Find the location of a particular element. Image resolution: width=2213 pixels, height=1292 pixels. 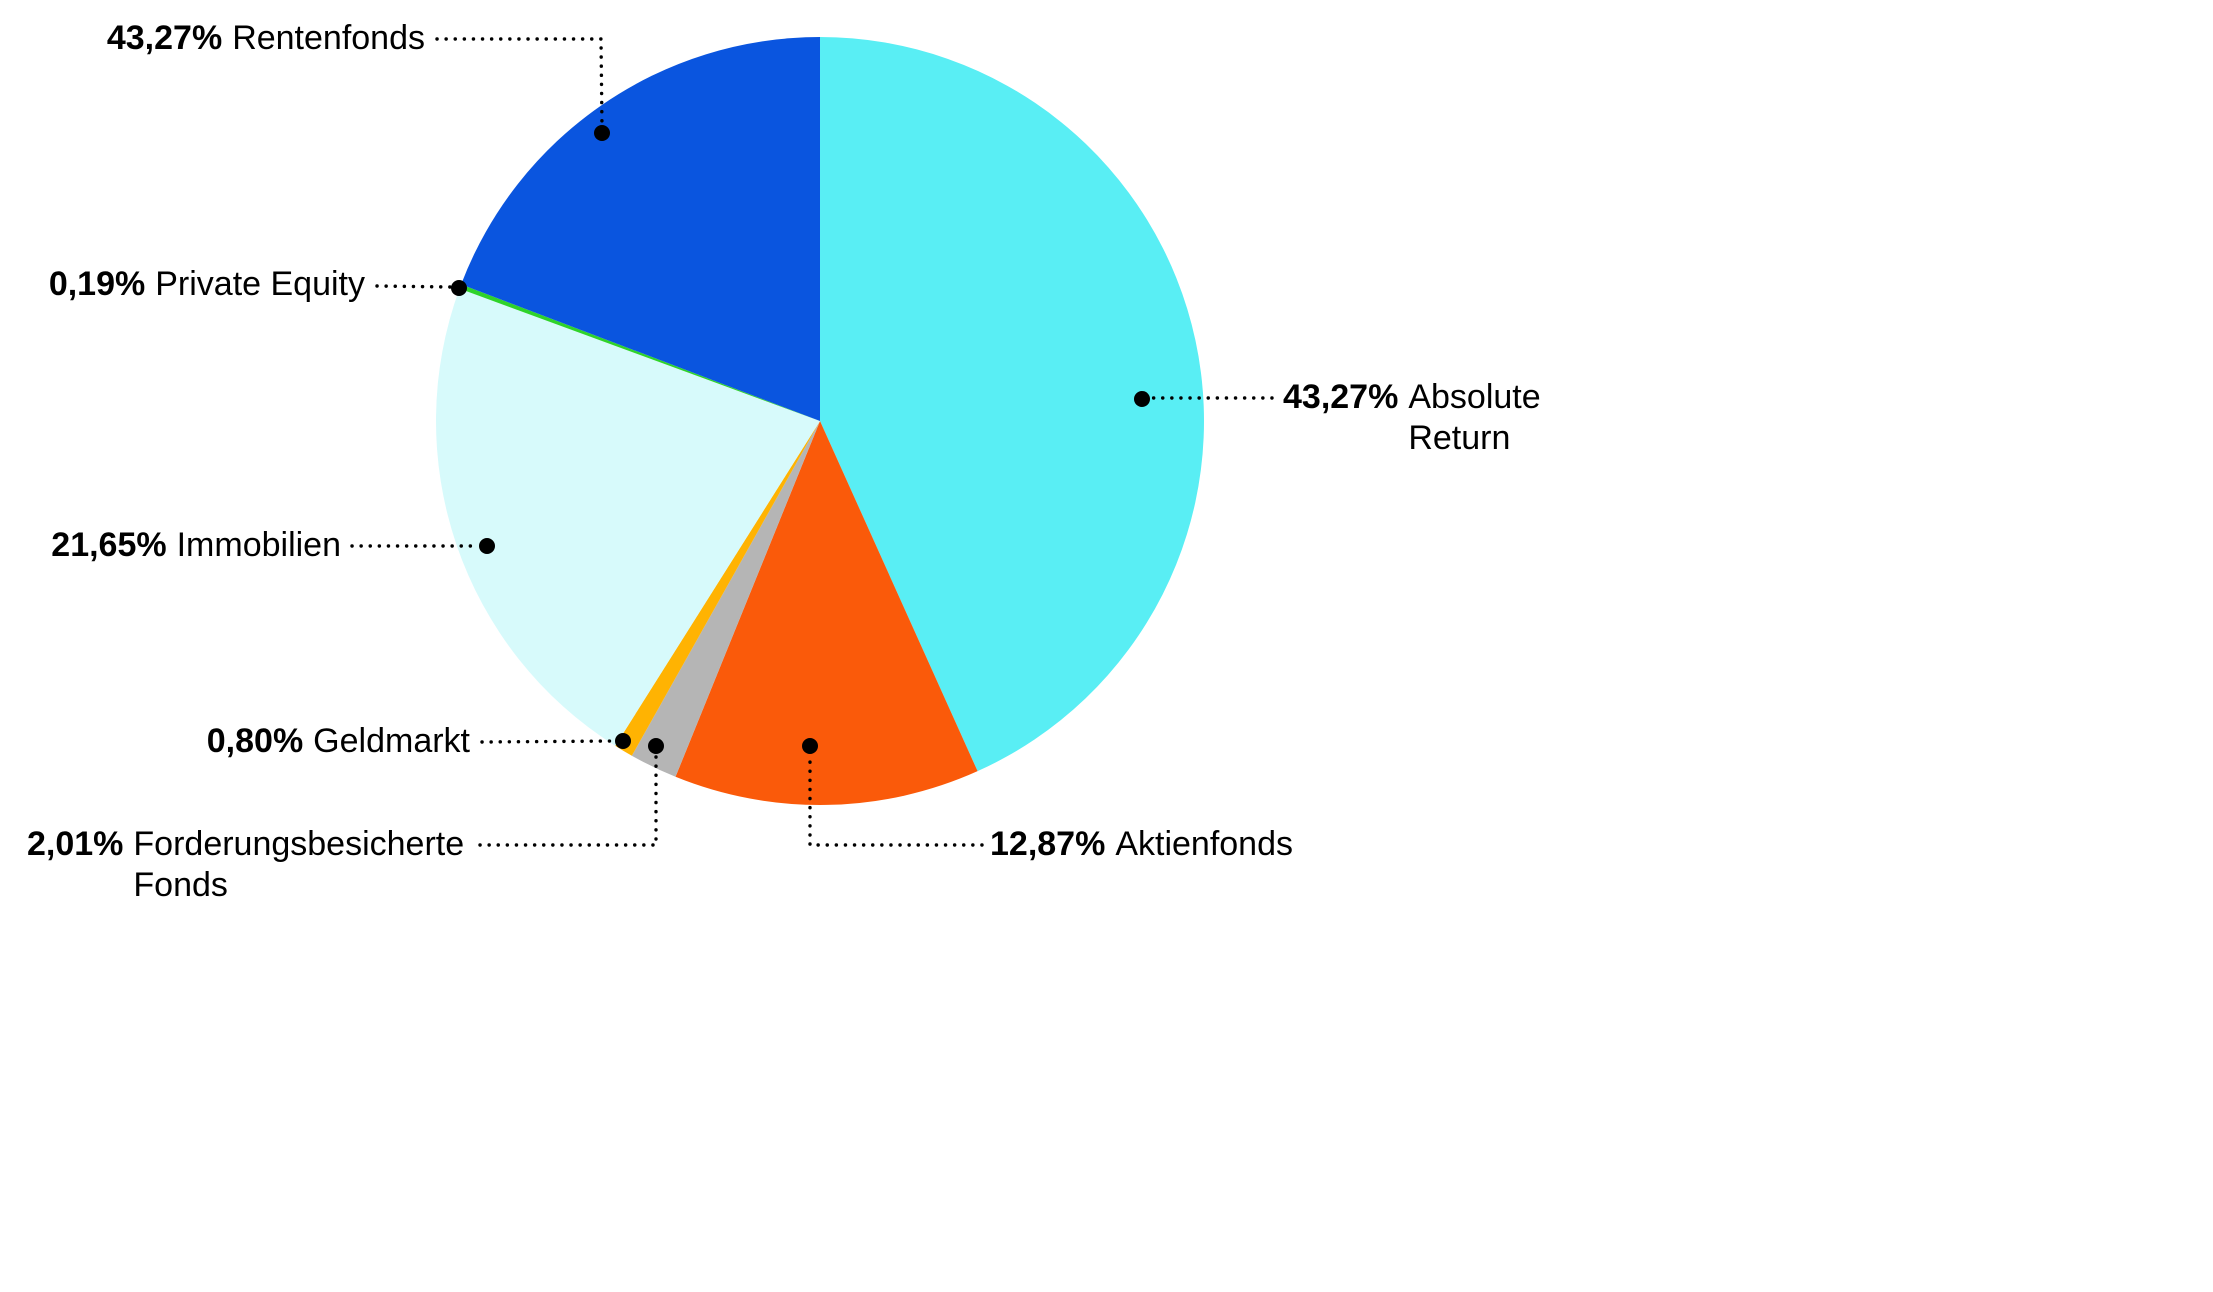

label-absolute-return-percent: 43,27% is located at coordinates (1341, 397).